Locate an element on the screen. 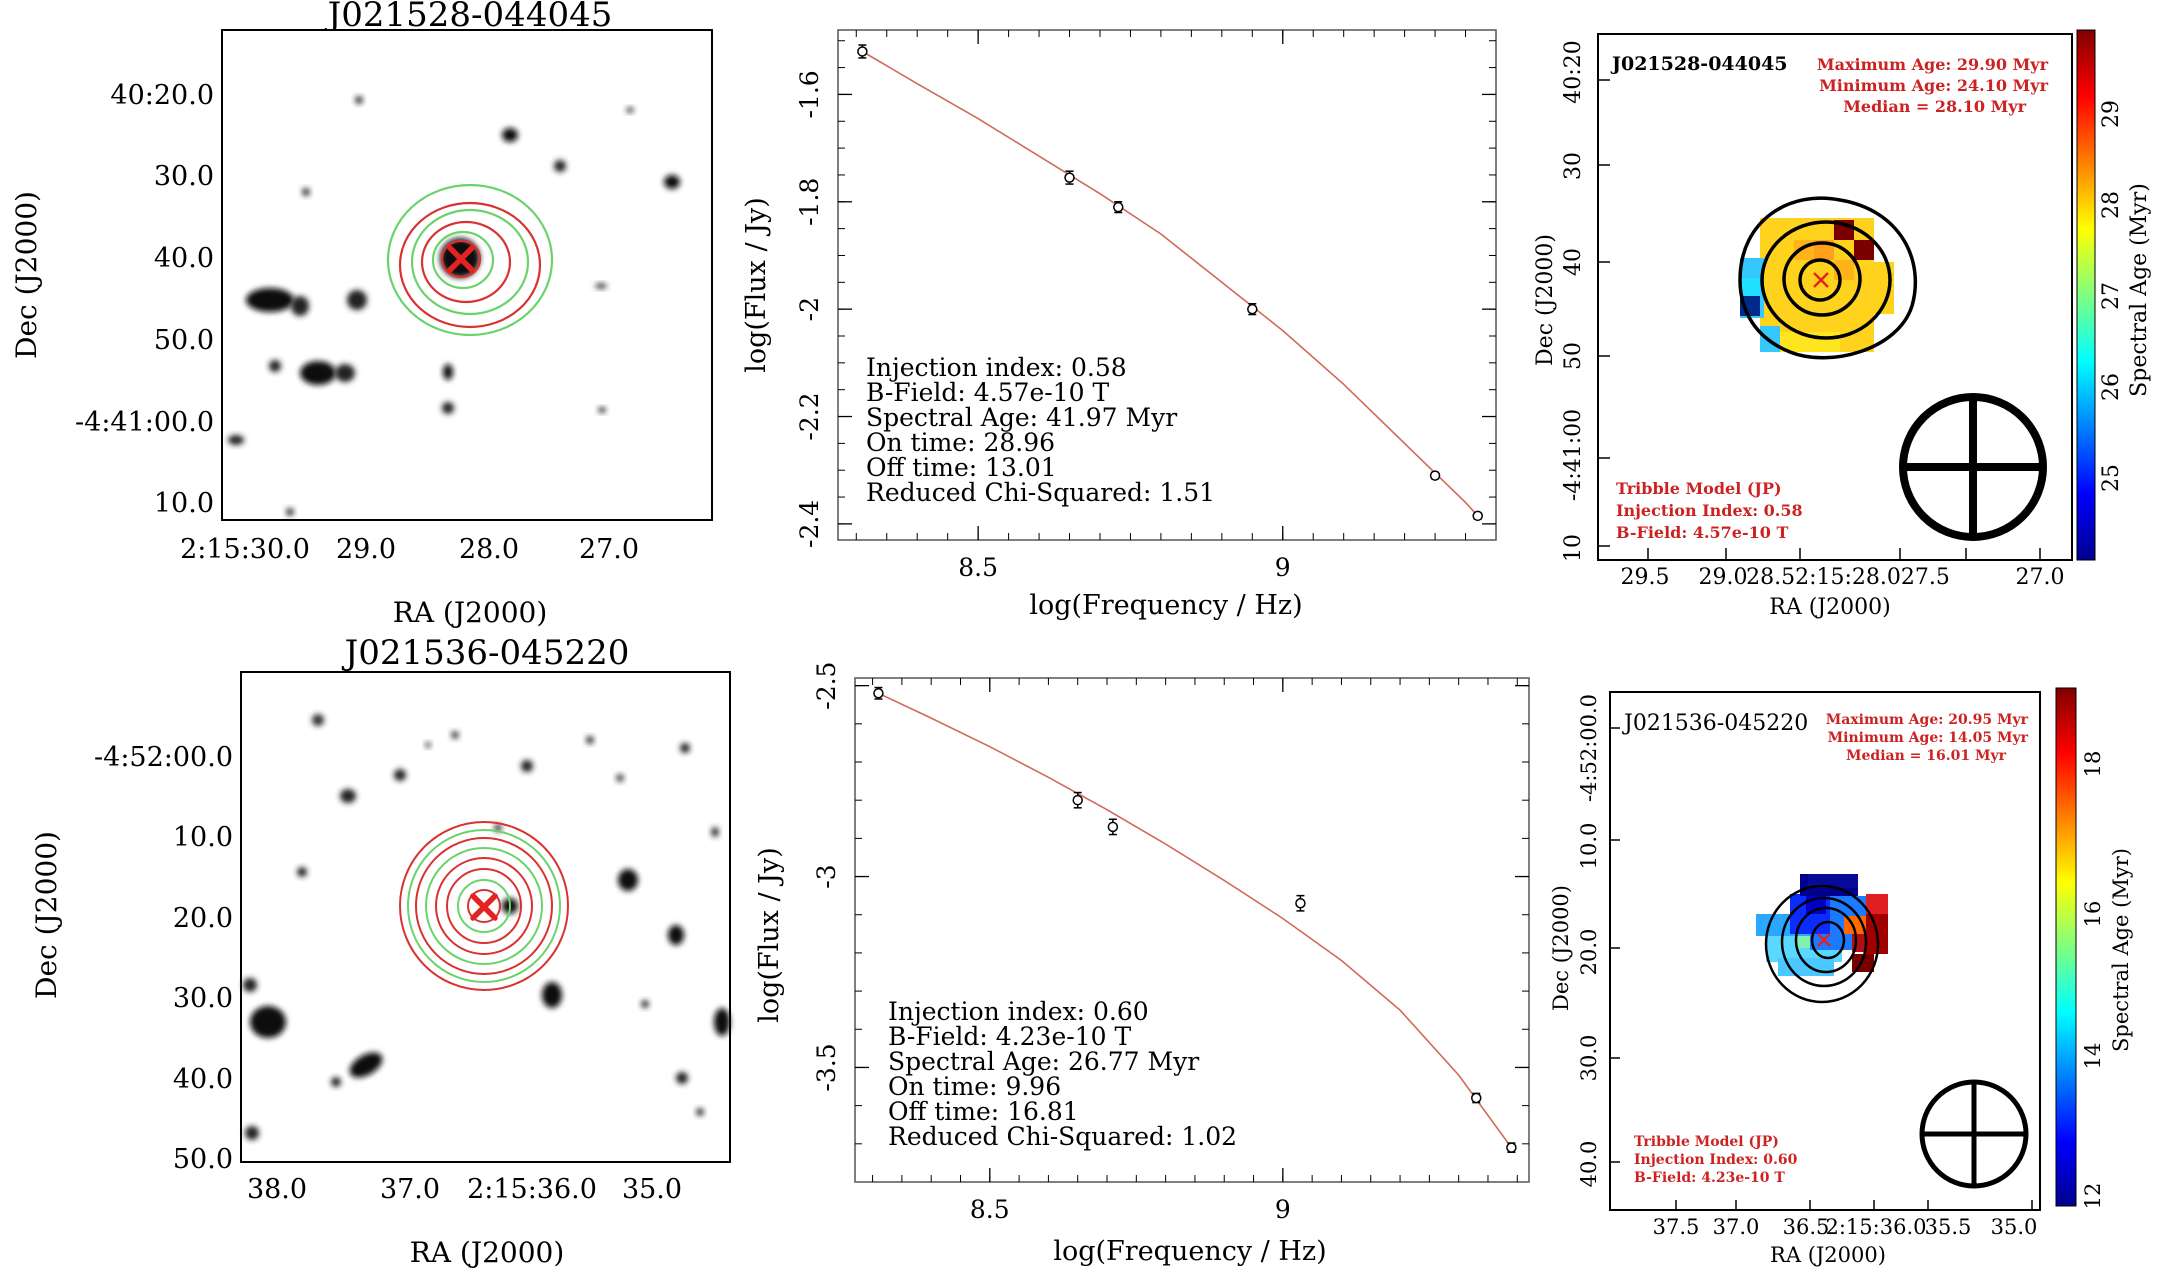 This screenshot has width=2160, height=1276. row2-image-xtick: 35.0 is located at coordinates (652, 1189).